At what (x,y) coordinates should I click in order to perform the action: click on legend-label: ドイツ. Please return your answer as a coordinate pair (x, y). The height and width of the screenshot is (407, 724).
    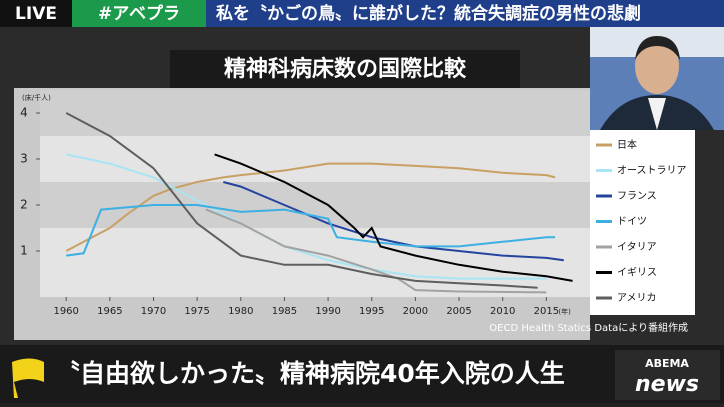
    Looking at the image, I should click on (632, 222).